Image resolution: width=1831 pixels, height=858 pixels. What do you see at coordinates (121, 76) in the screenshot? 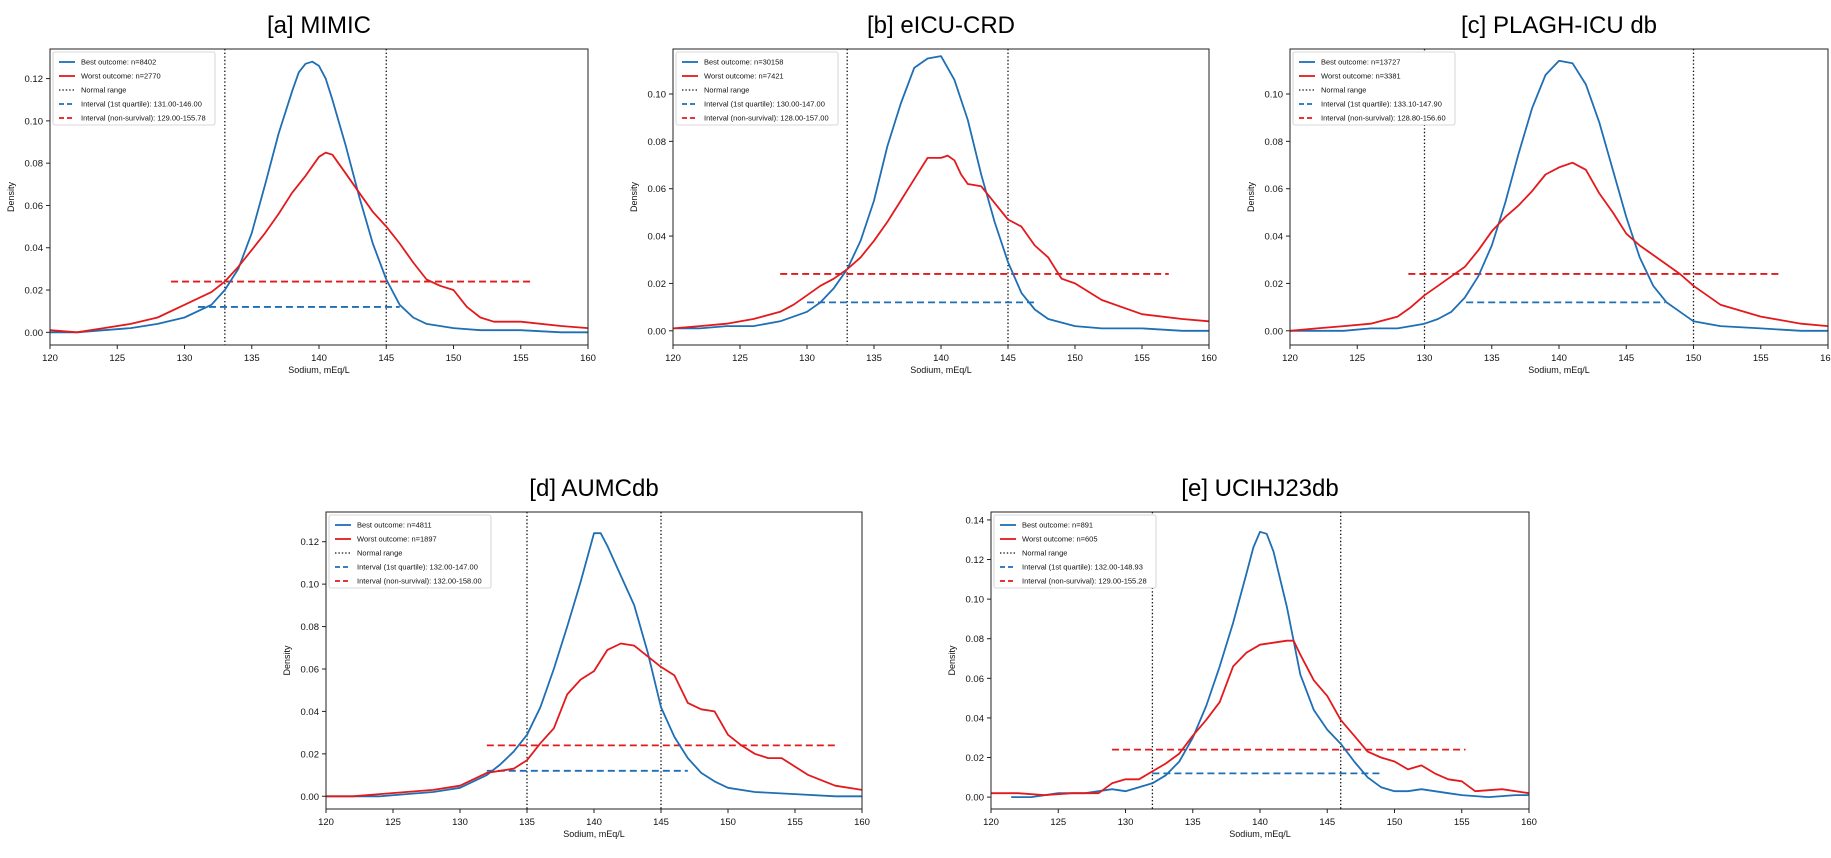
I see `legend-entry: Worst outcome: n=2770` at bounding box center [121, 76].